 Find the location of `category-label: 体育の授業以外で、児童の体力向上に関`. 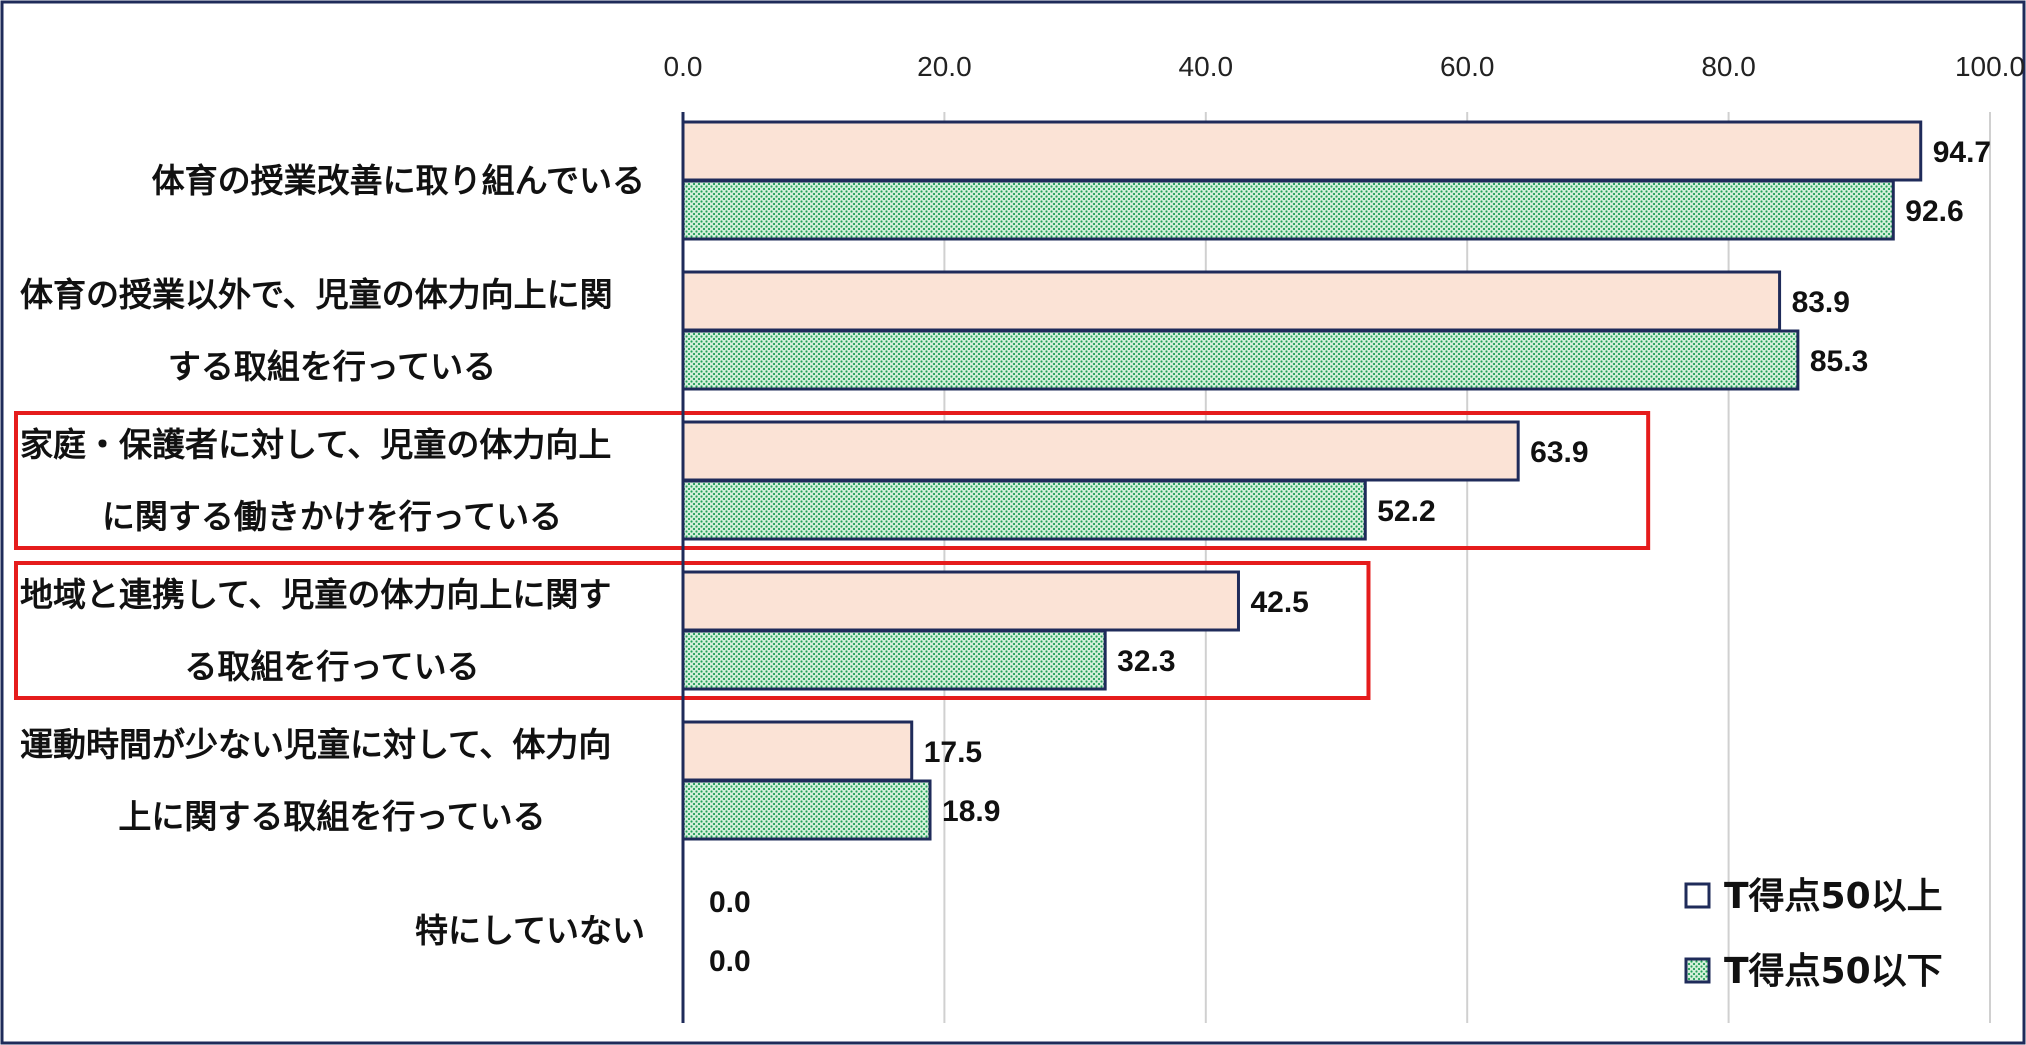

category-label: 体育の授業以外で、児童の体力向上に関 is located at coordinates (316, 294).